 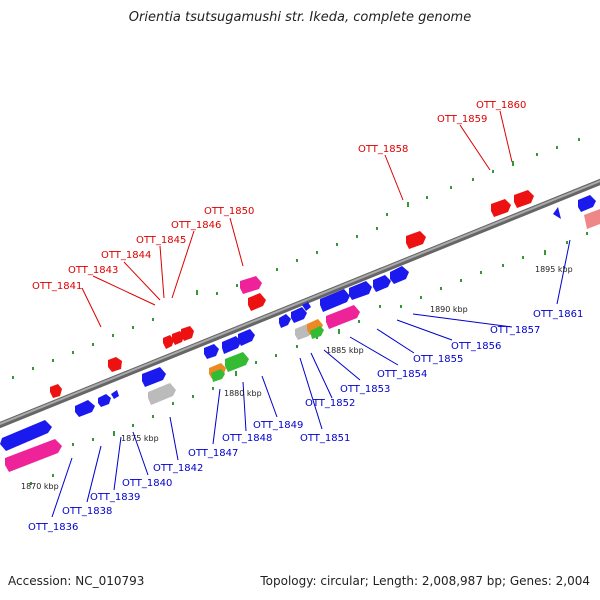 I want to click on tick-1880: 1880 kbp, so click(x=243, y=393).